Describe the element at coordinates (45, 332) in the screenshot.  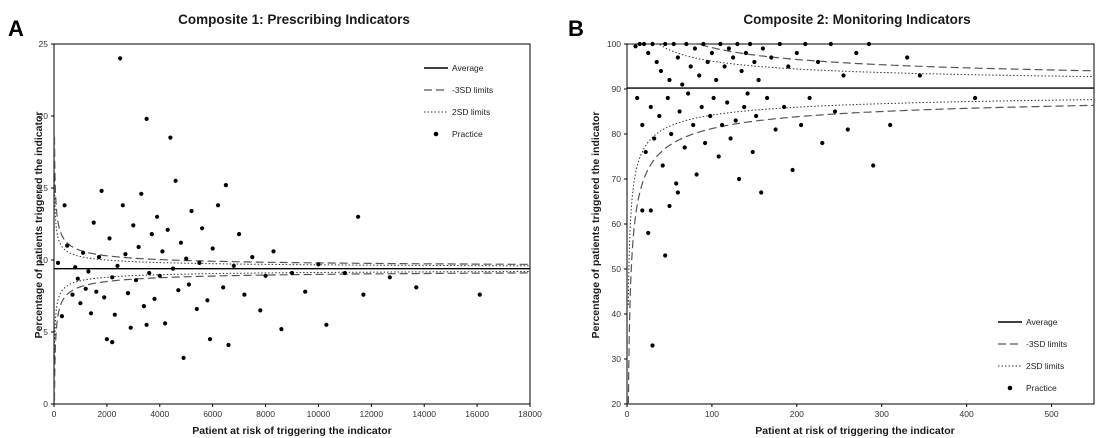
I see `y-tick-label: 5` at that location.